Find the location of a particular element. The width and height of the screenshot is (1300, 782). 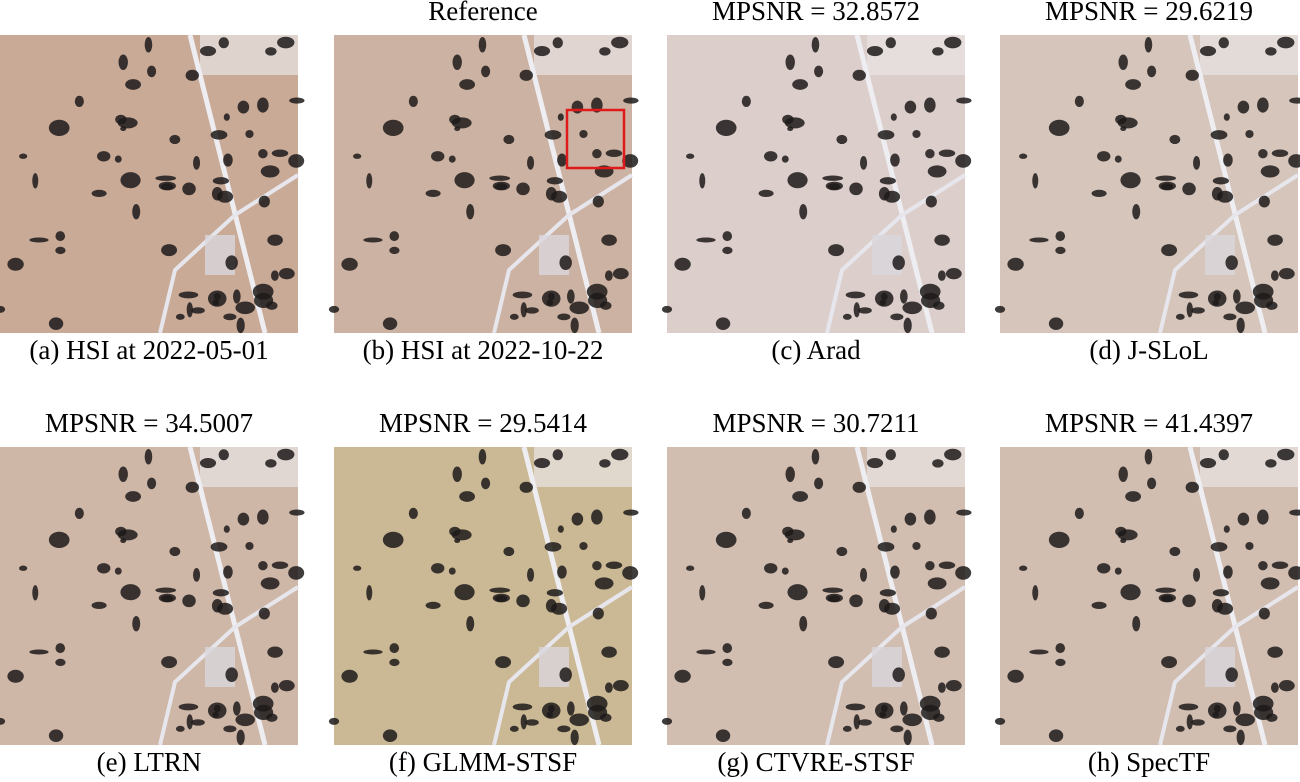

panel-caption: (c) Arad is located at coordinates (816, 350).